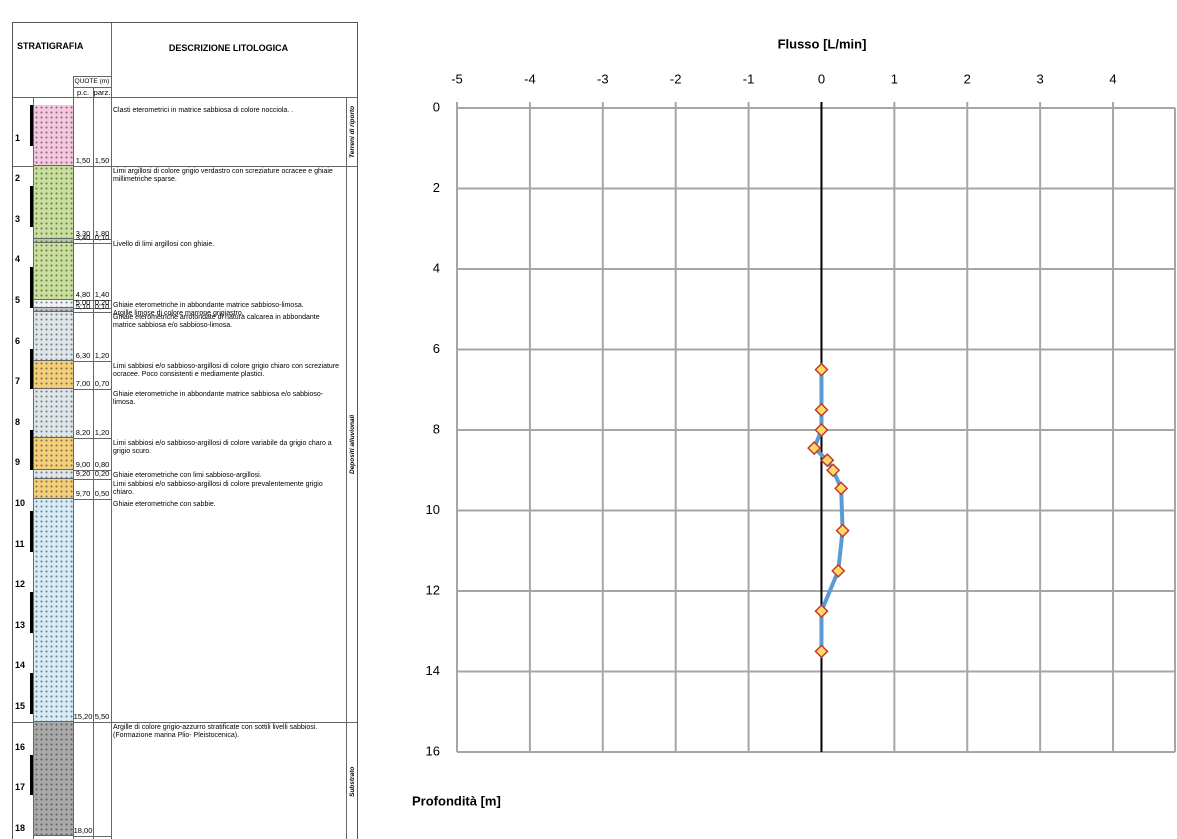 The width and height of the screenshot is (1177, 839). I want to click on x-tick-label: -3, so click(603, 78).